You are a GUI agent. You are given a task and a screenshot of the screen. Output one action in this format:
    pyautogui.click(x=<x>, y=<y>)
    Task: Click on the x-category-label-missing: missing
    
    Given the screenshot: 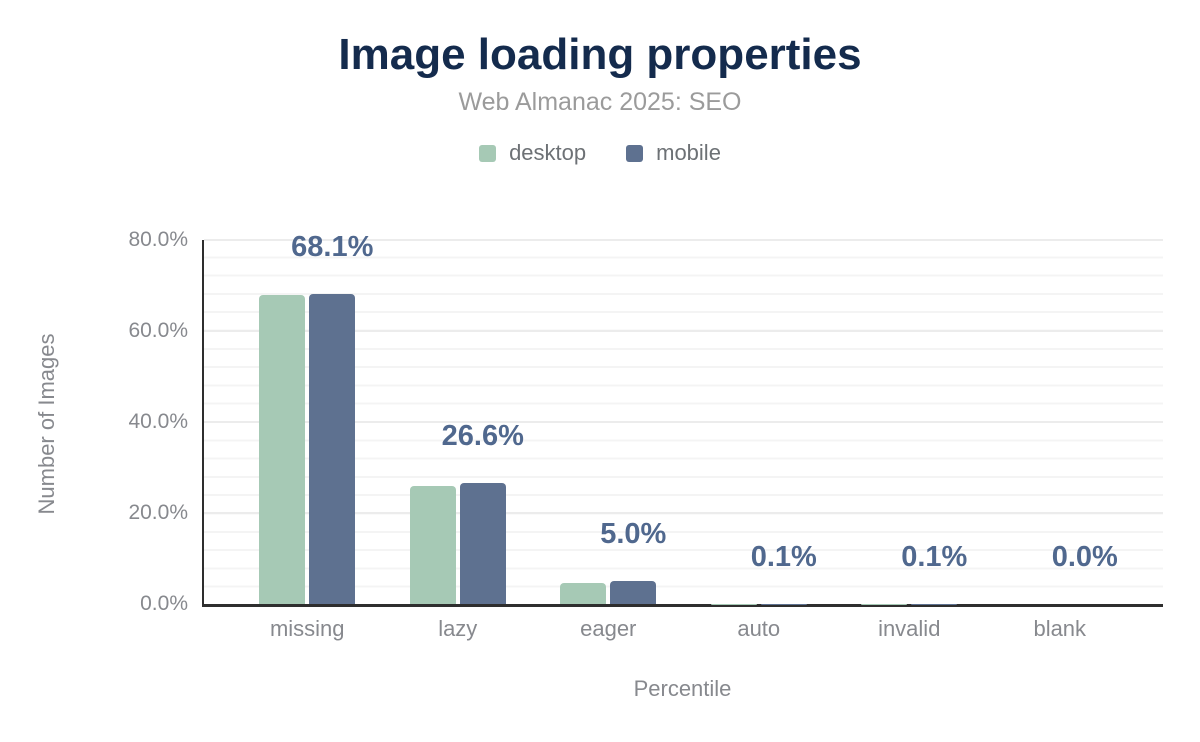 What is the action you would take?
    pyautogui.click(x=307, y=628)
    